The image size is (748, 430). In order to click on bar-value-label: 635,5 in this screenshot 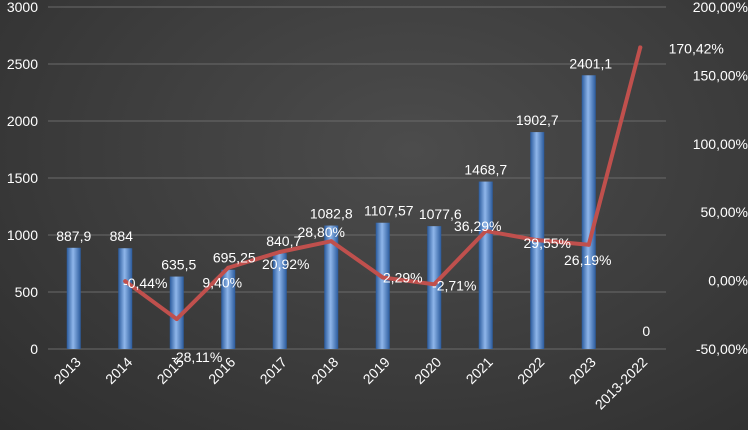, I will do `click(178, 265)`.